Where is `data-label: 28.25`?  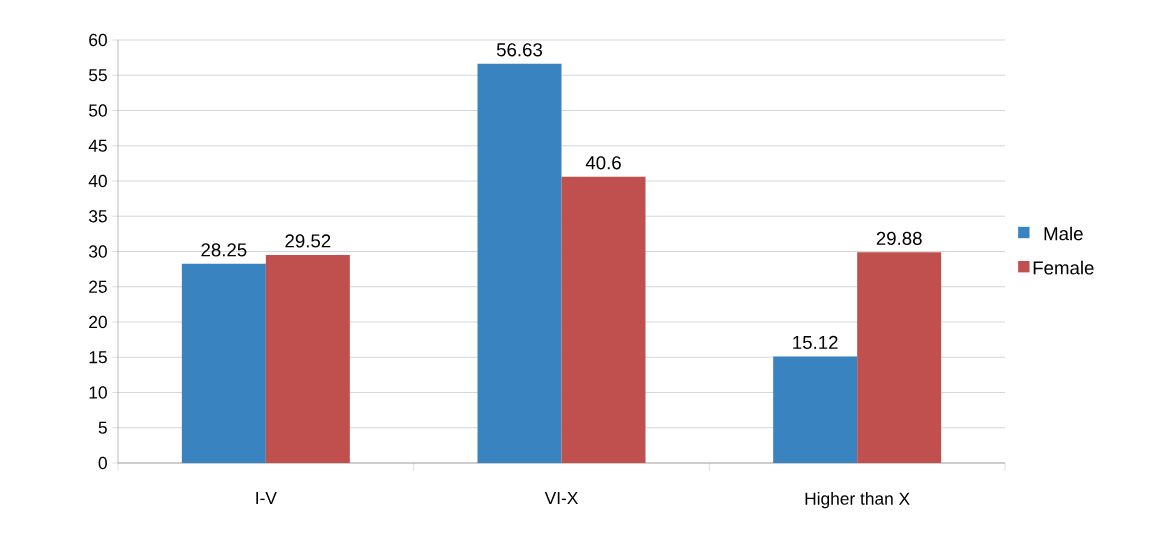 data-label: 28.25 is located at coordinates (224, 250).